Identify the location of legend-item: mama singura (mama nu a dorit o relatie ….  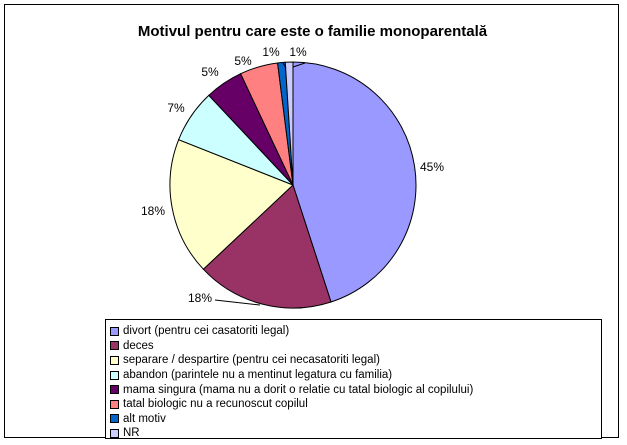
(355, 389).